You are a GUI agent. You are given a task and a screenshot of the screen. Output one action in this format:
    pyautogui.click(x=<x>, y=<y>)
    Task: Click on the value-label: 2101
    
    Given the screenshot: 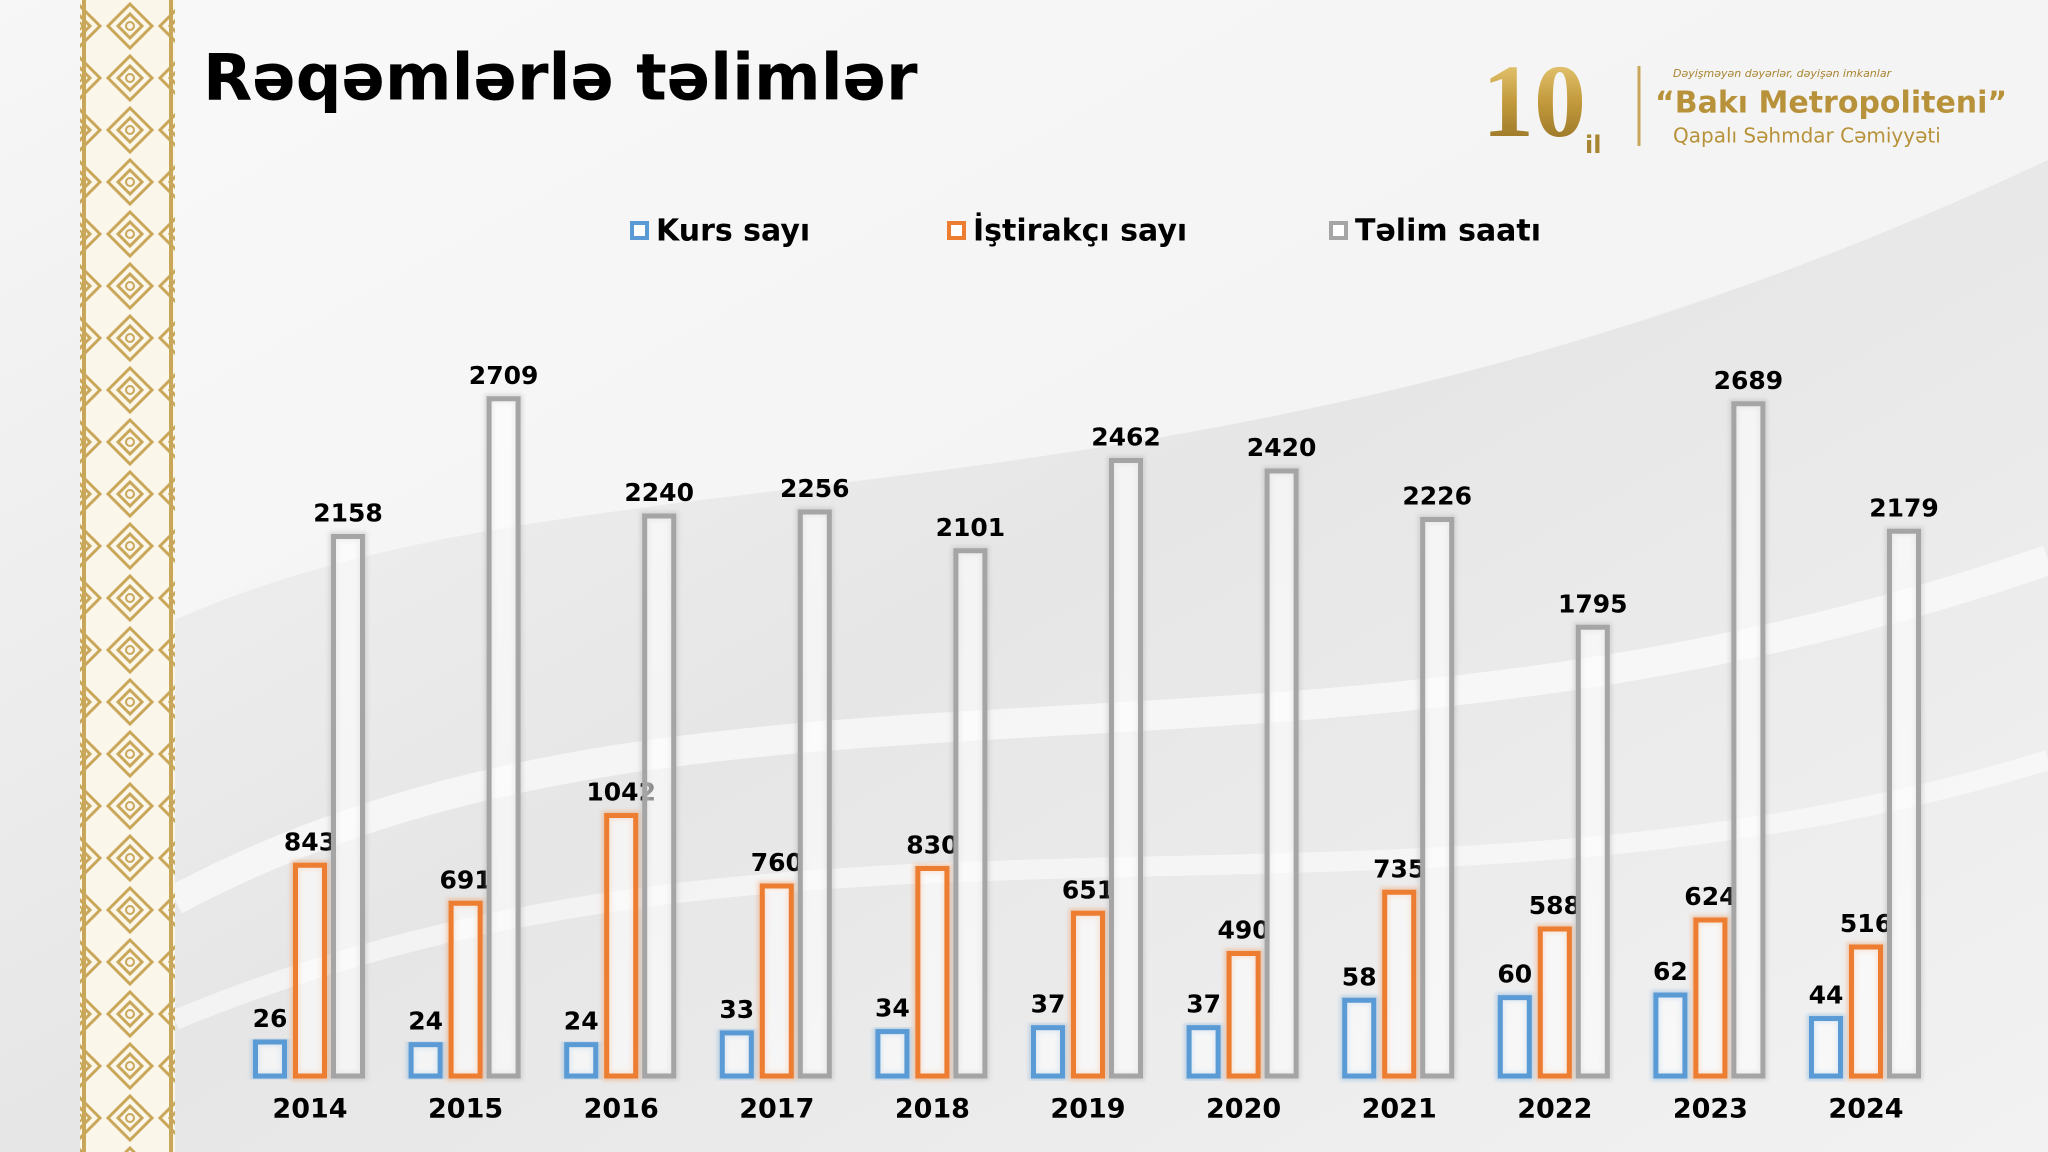 What is the action you would take?
    pyautogui.click(x=971, y=527)
    